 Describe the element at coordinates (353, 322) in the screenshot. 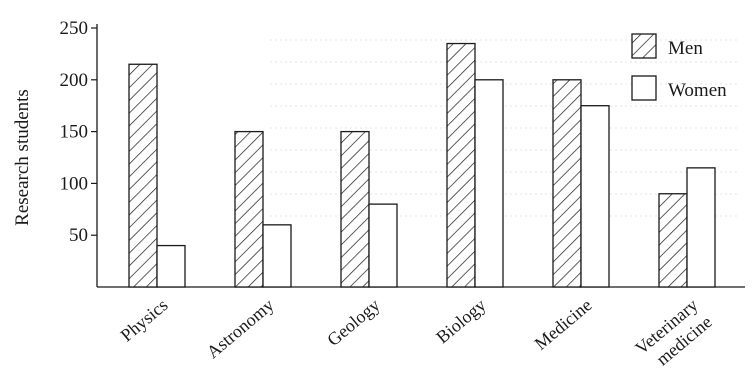

I see `x-category-label: Geology` at that location.